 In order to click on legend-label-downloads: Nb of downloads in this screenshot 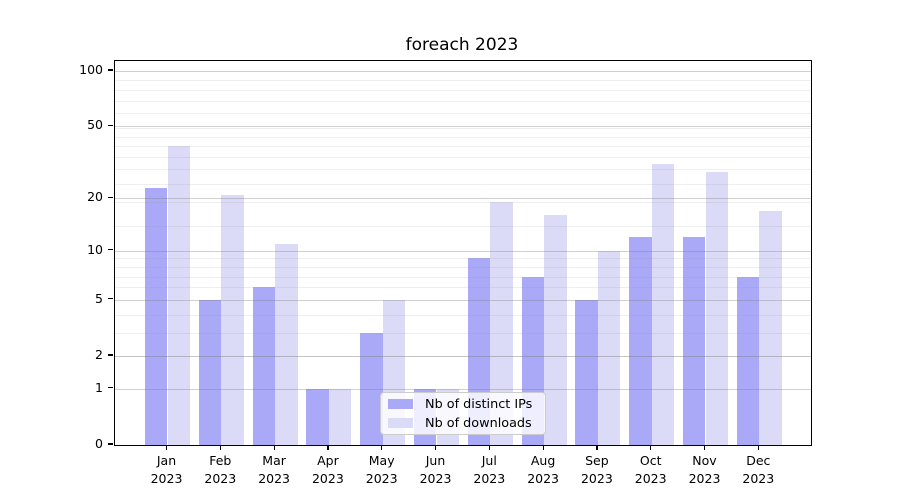, I will do `click(478, 423)`.